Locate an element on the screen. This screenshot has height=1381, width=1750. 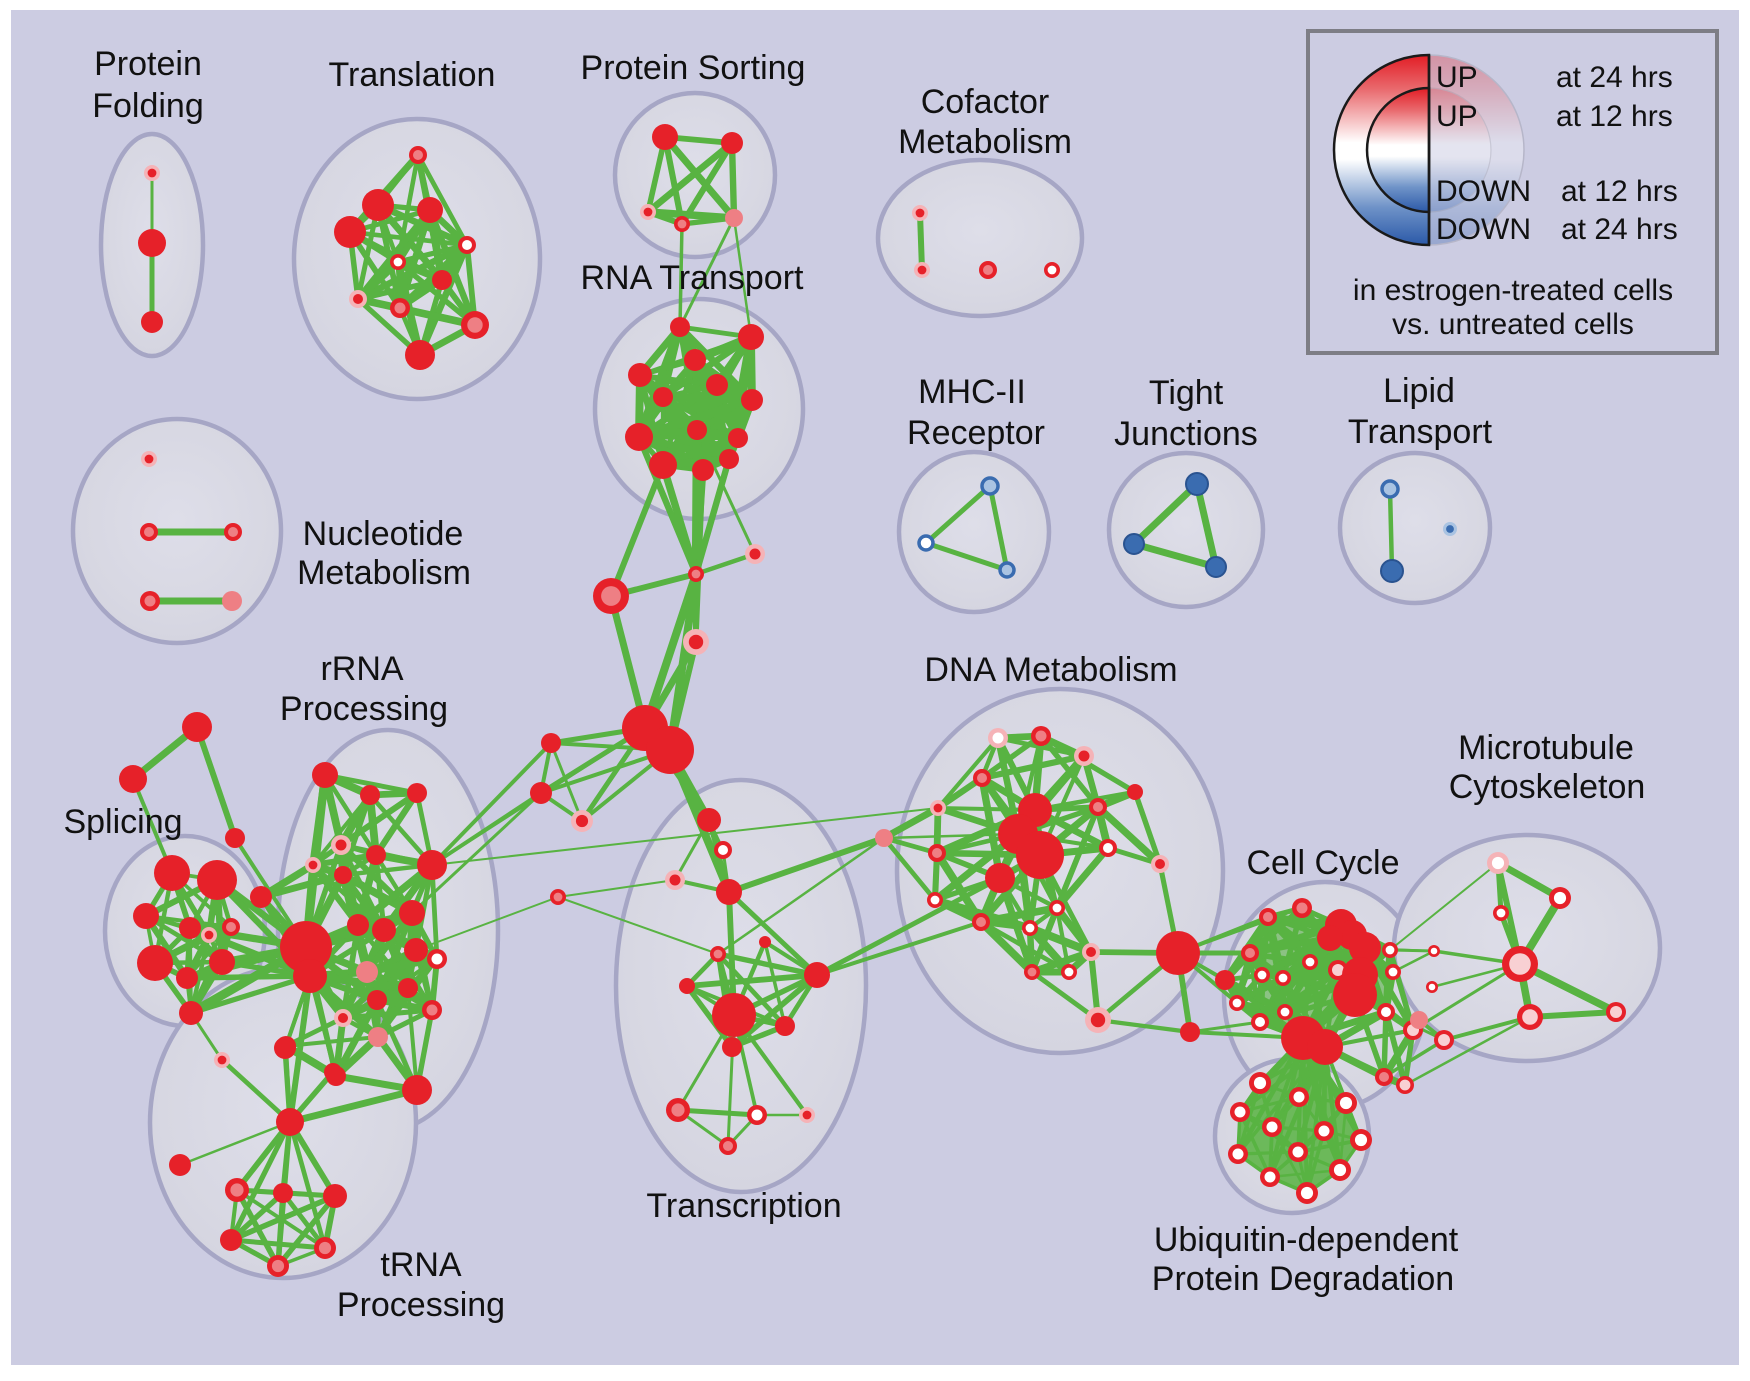
svg-text: Transcription is located at coordinates (743, 1206).